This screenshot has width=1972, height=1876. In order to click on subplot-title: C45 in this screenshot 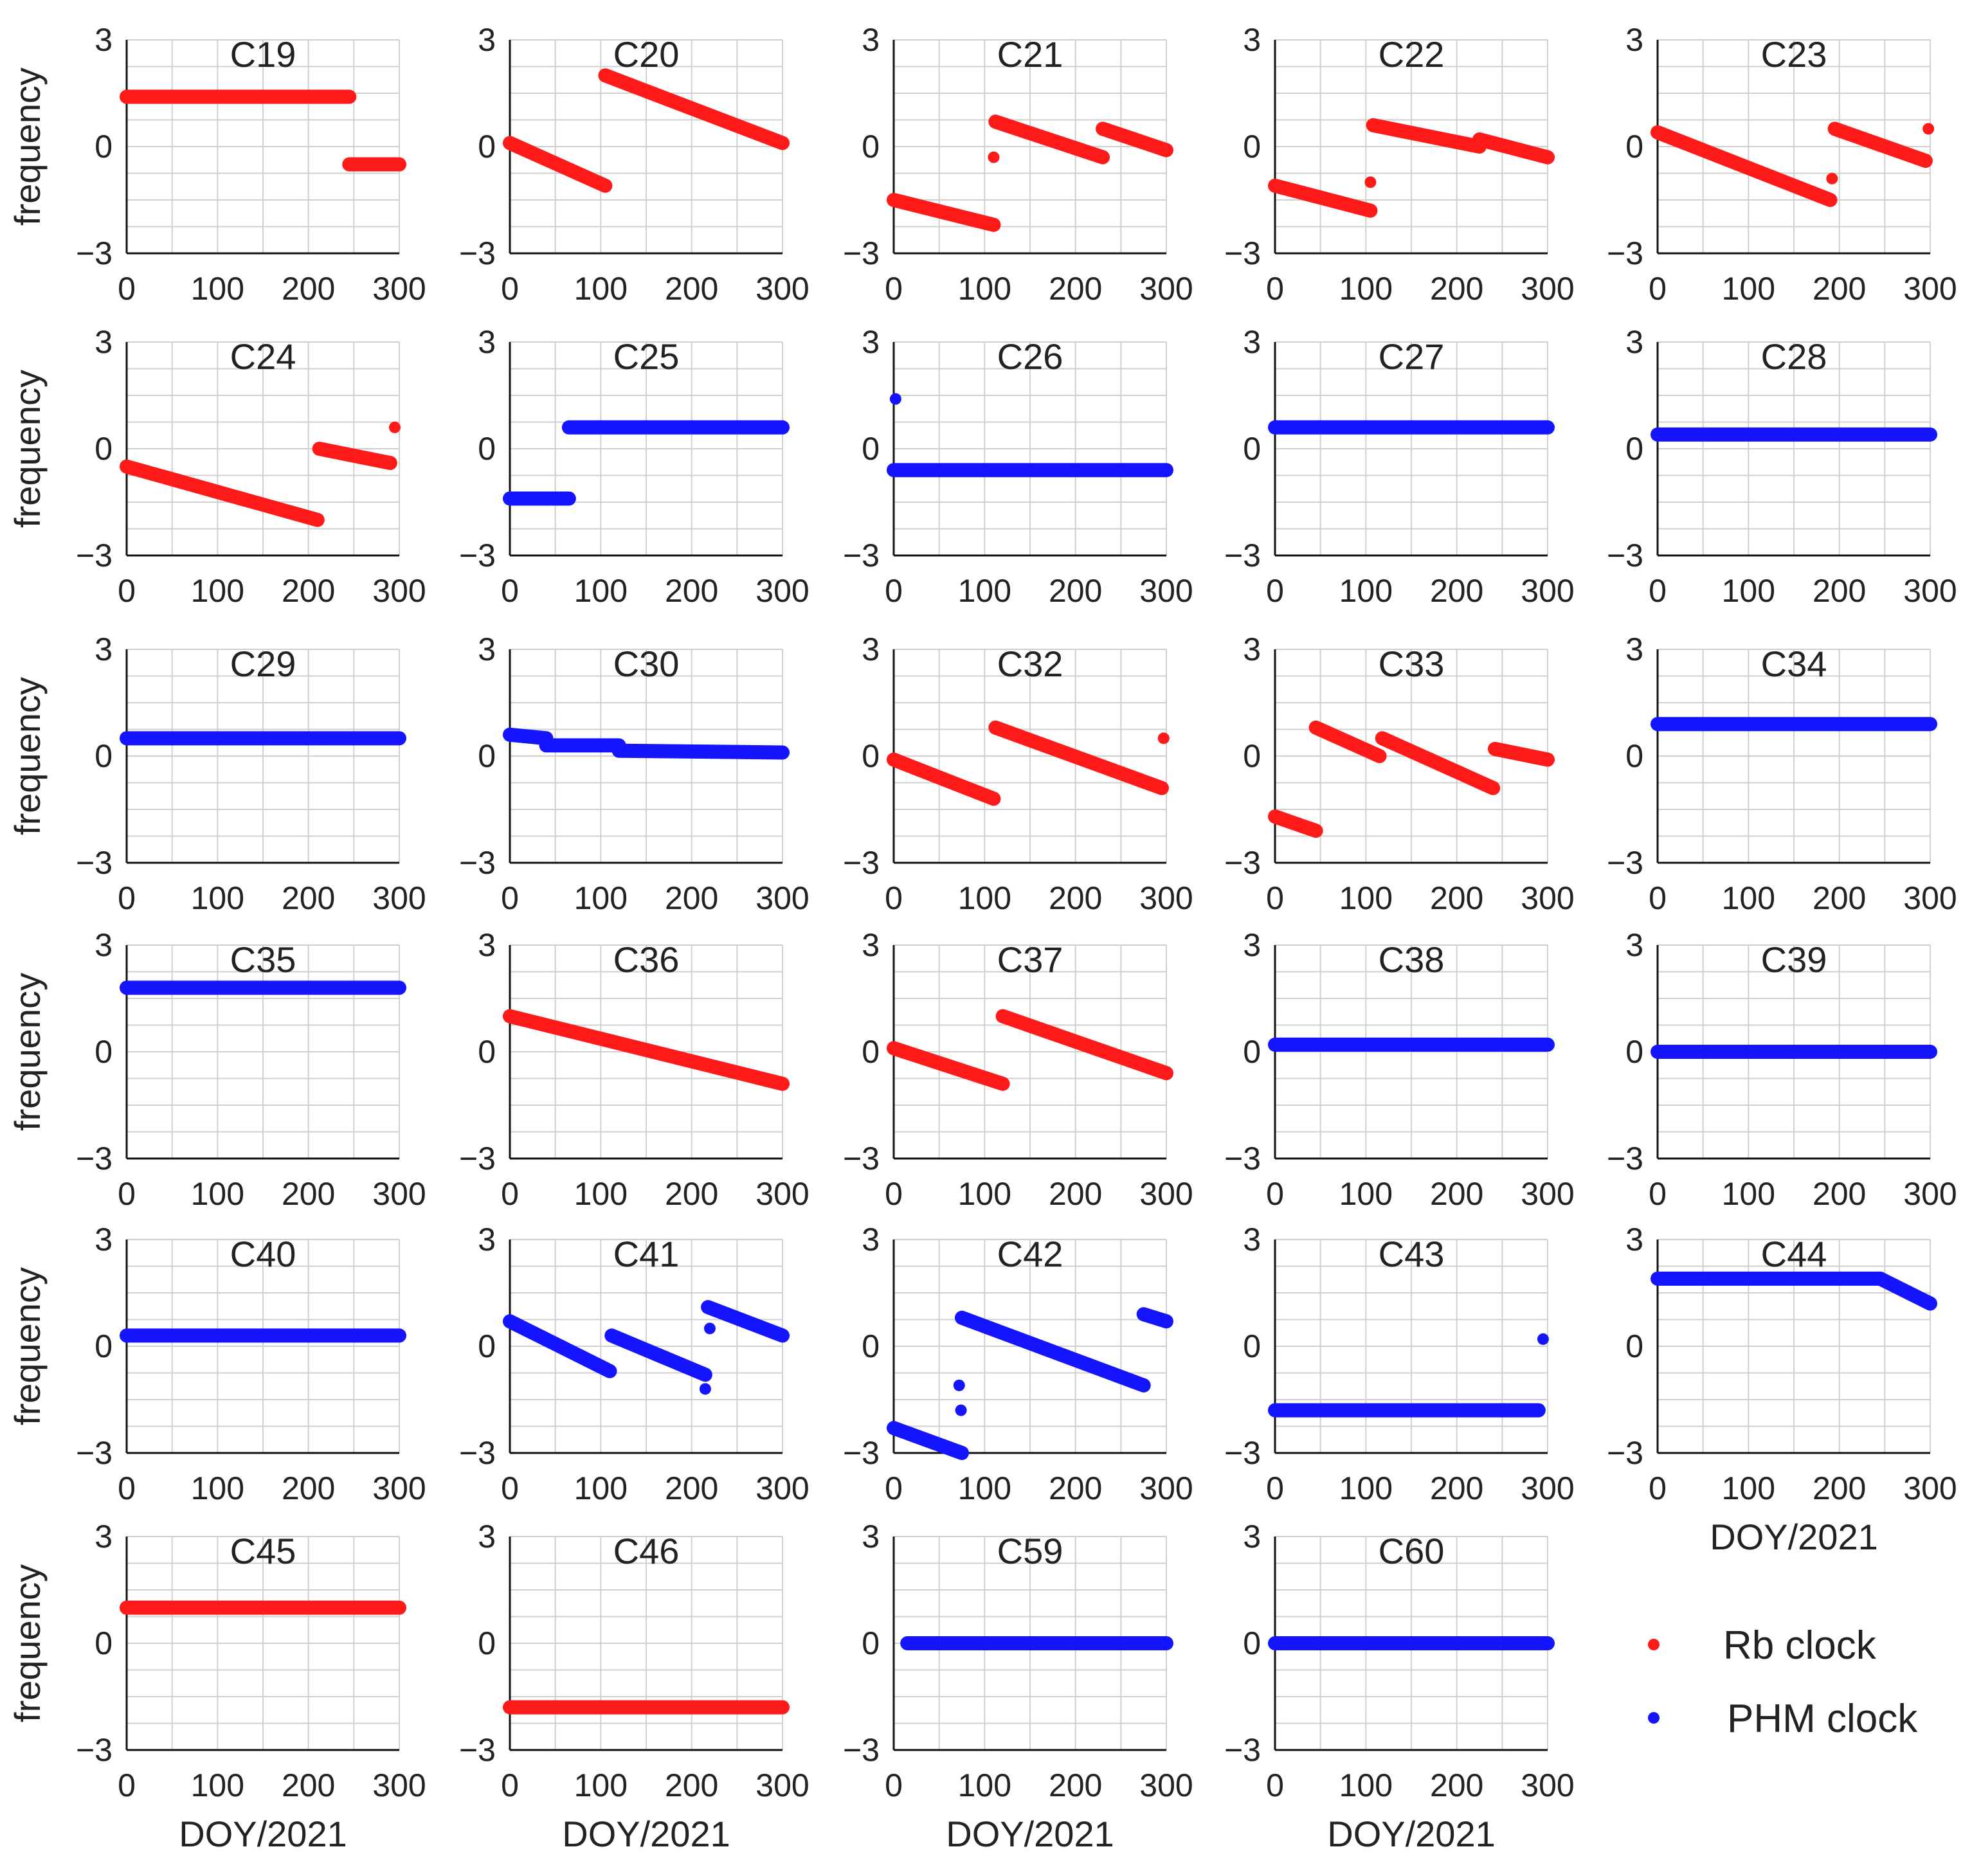, I will do `click(263, 1551)`.